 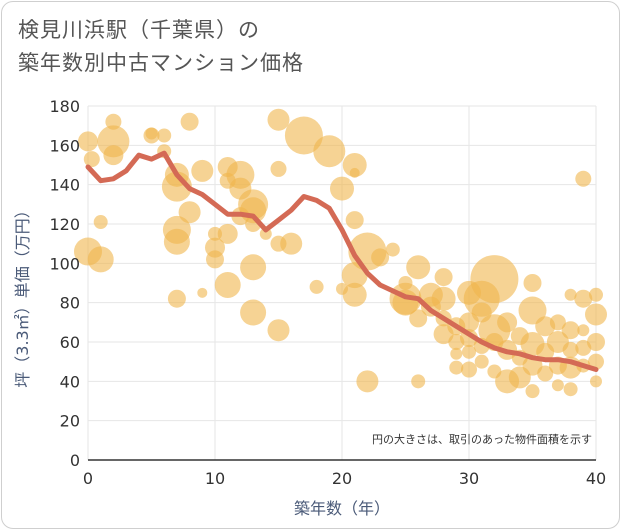 I want to click on x-axis-label: 築年数（年）, so click(x=342, y=508).